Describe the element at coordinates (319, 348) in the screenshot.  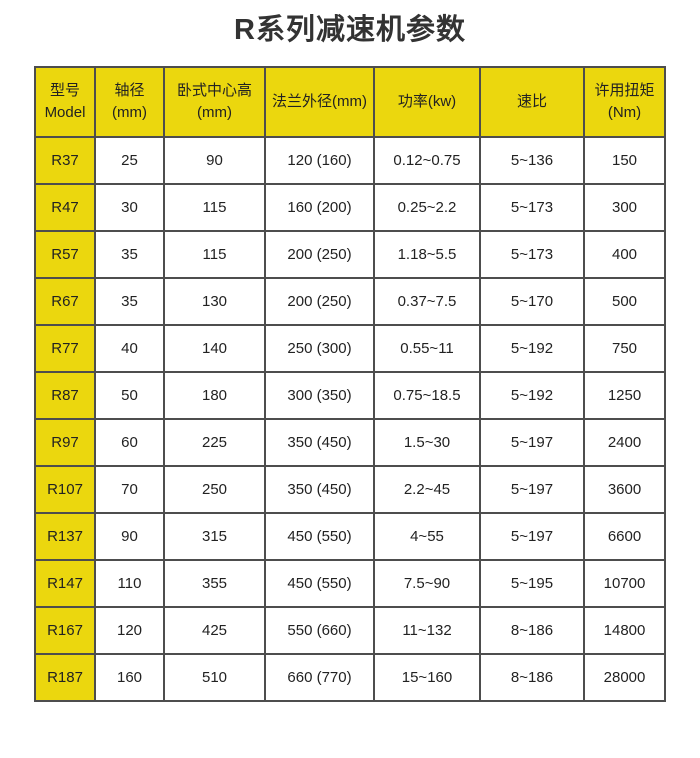
I see `table-cell: 250 (300)` at that location.